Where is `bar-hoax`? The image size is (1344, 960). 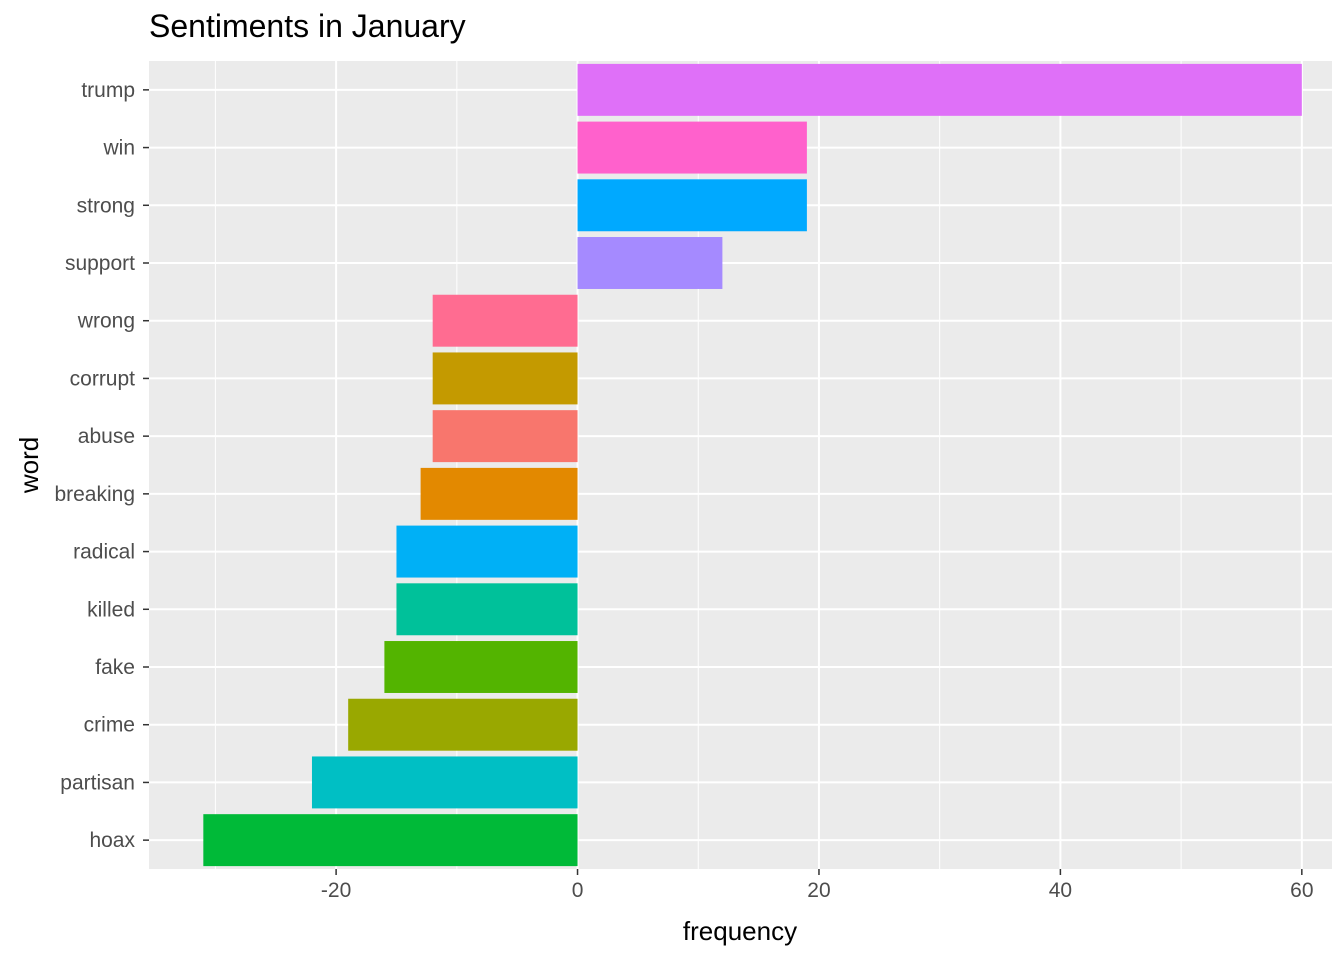 bar-hoax is located at coordinates (390, 840).